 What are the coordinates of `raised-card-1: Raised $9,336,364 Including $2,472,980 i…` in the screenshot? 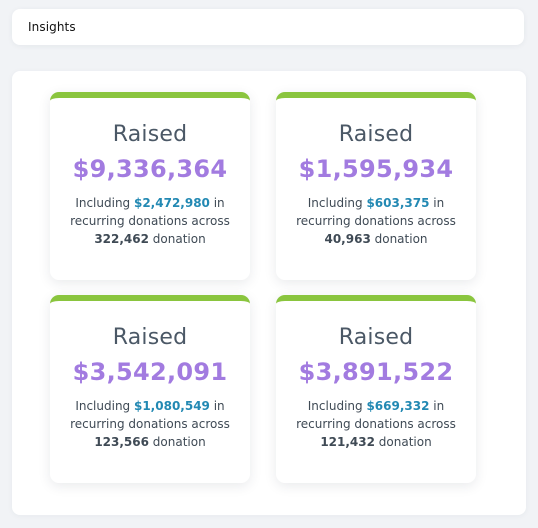 It's located at (150, 186).